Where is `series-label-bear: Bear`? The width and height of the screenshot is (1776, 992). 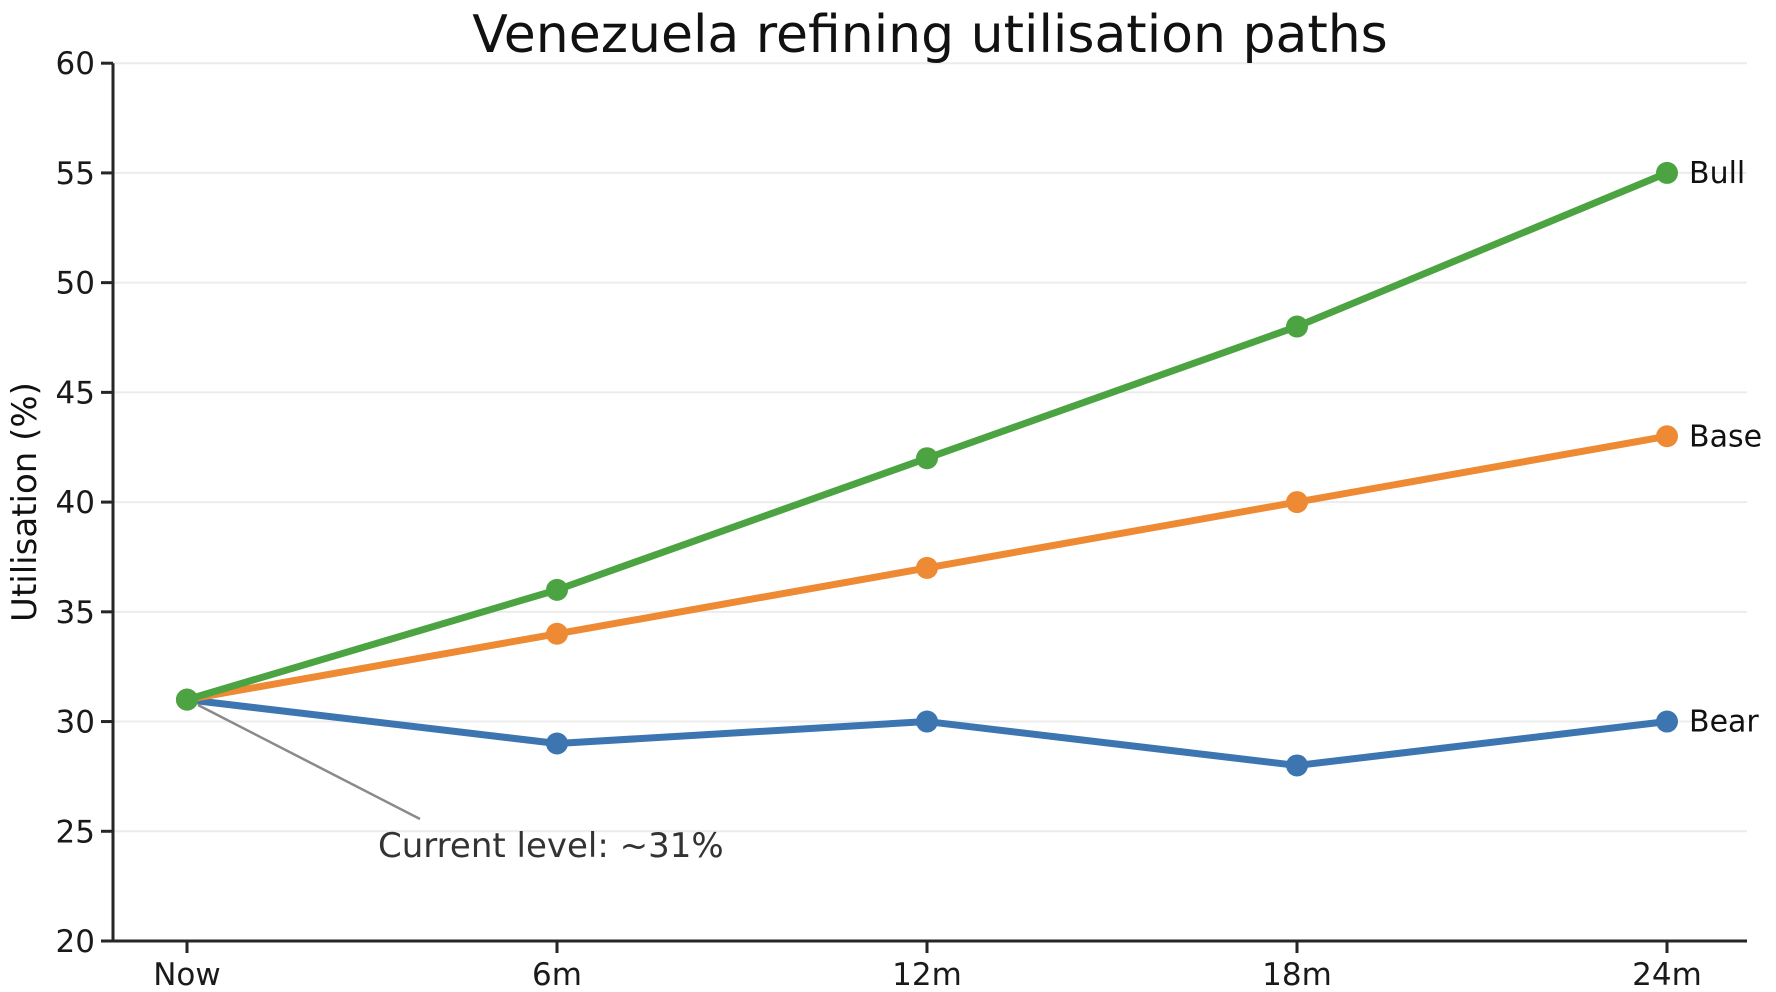 series-label-bear: Bear is located at coordinates (1724, 722).